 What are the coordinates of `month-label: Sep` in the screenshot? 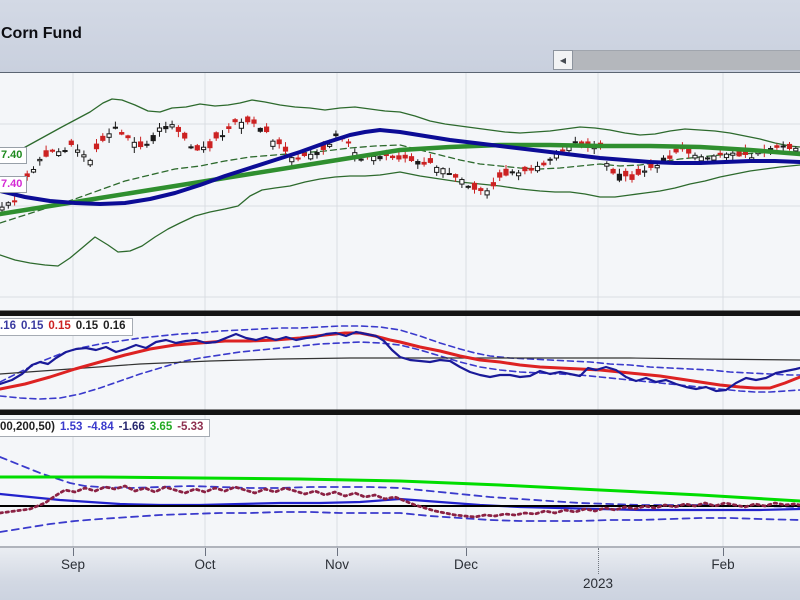 It's located at (73, 564).